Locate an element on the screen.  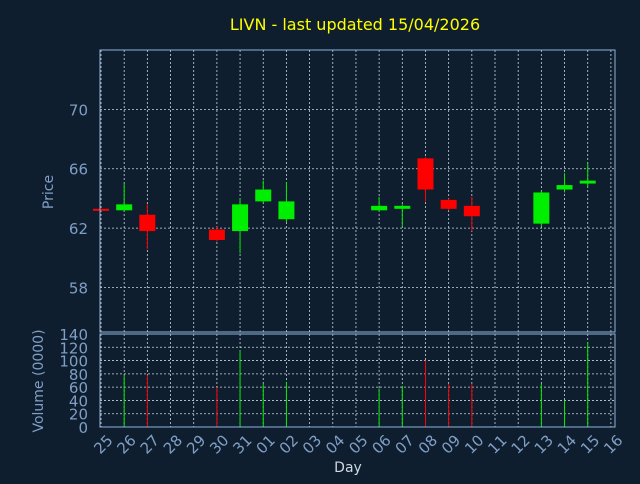
volume-tick-label: 100 is located at coordinates (73, 362).